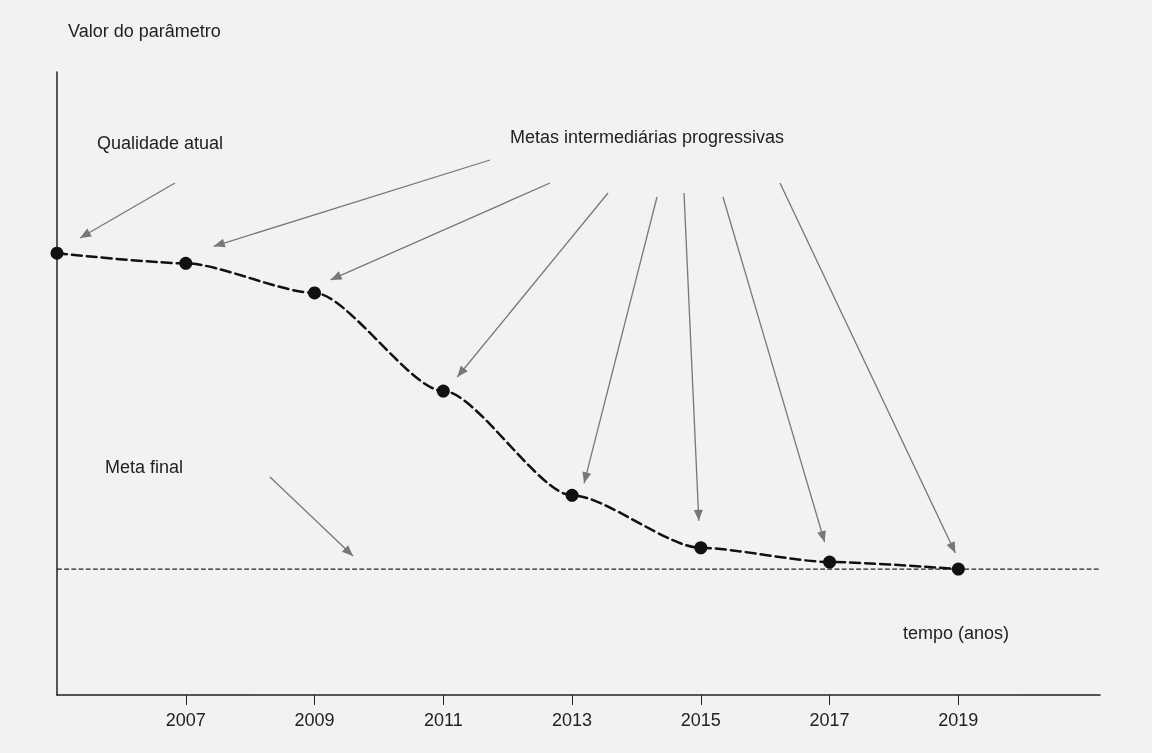 Image resolution: width=1152 pixels, height=753 pixels. I want to click on x-tick-label: 2019, so click(958, 720).